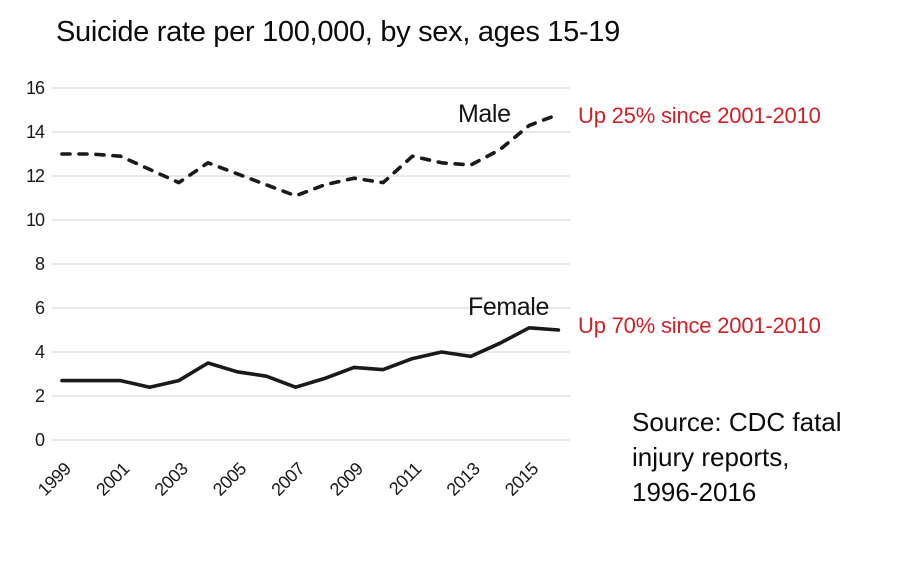  Describe the element at coordinates (54, 478) in the screenshot. I see `x-tick-label: 1999` at that location.